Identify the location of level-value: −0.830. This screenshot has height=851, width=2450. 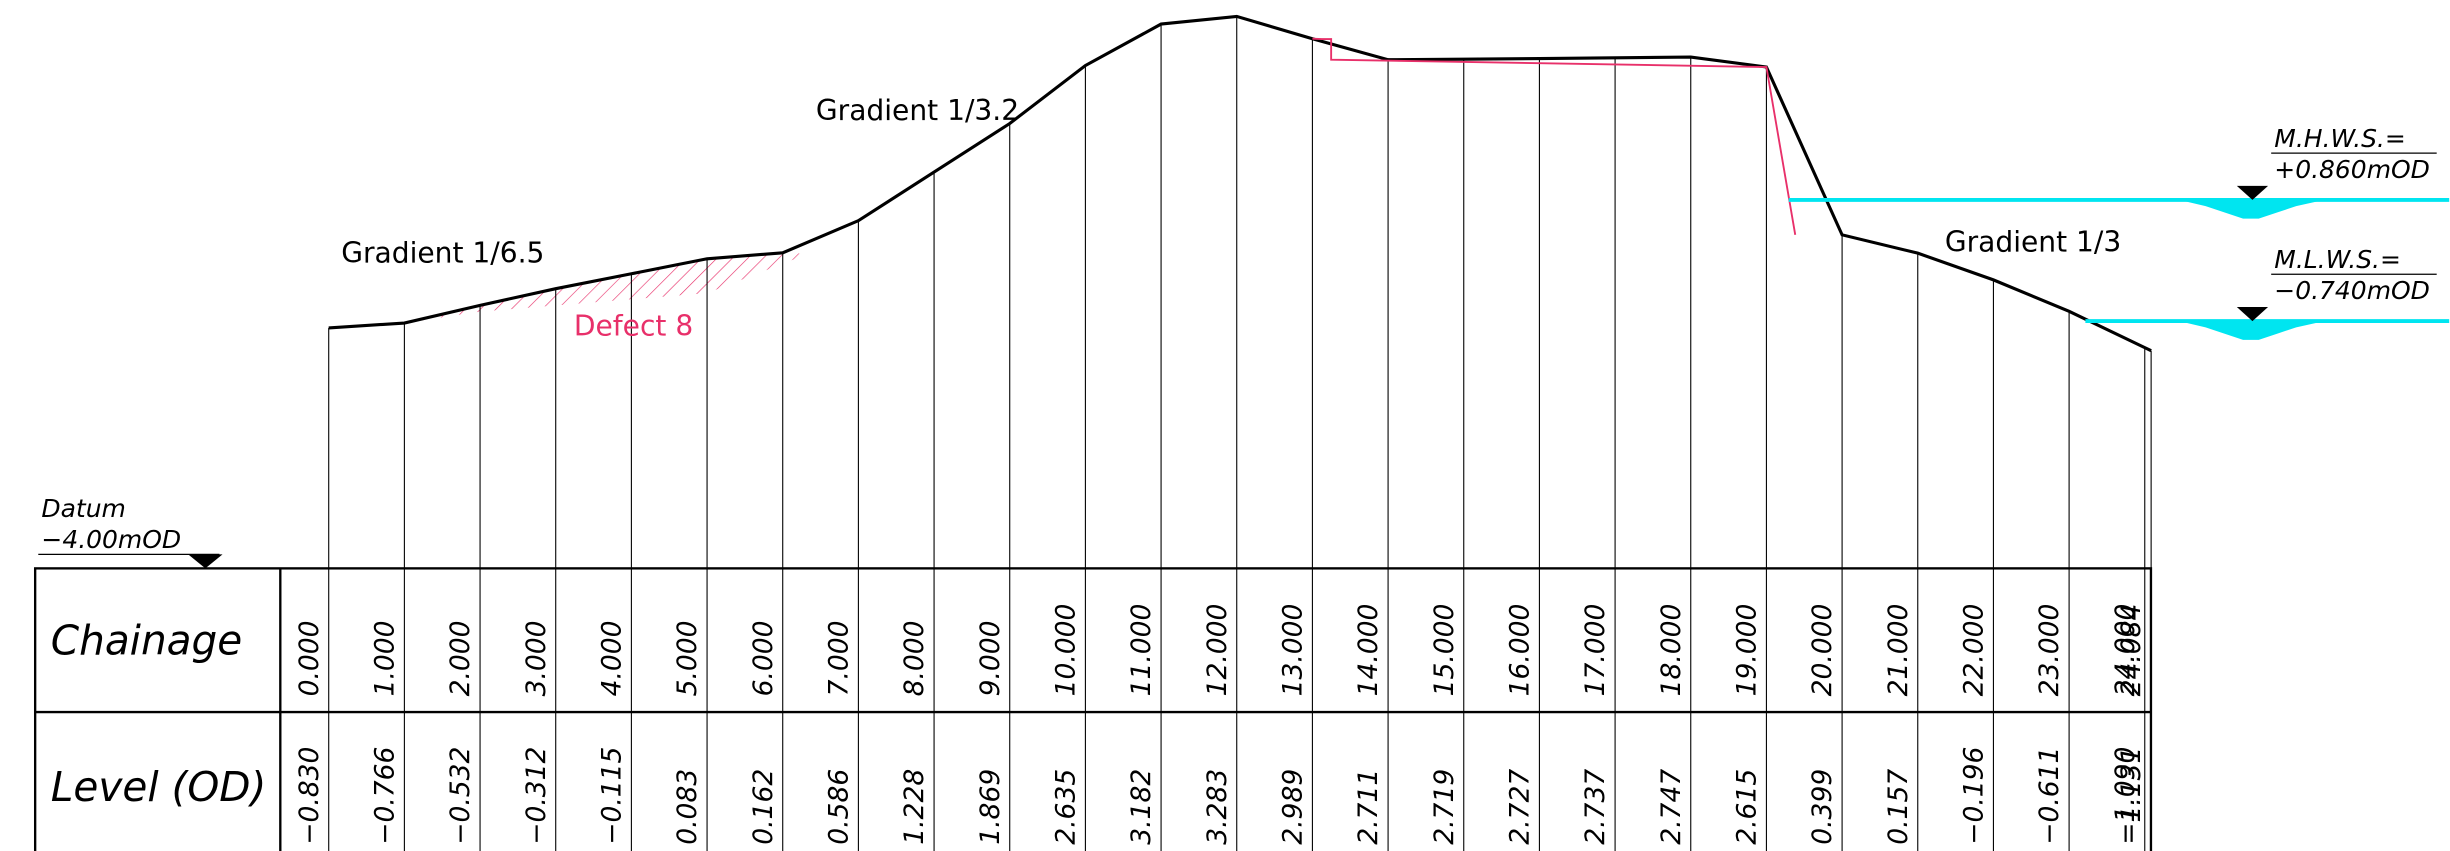
(309, 796).